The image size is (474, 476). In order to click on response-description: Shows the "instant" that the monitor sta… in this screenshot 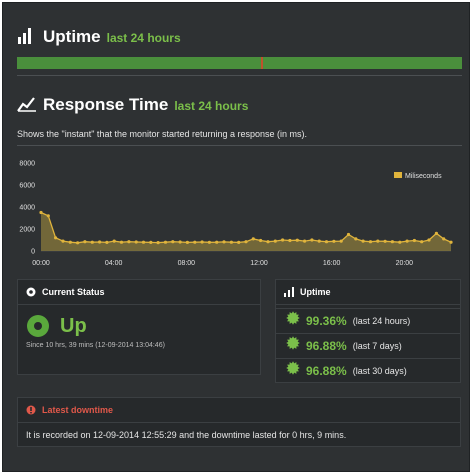, I will do `click(162, 134)`.